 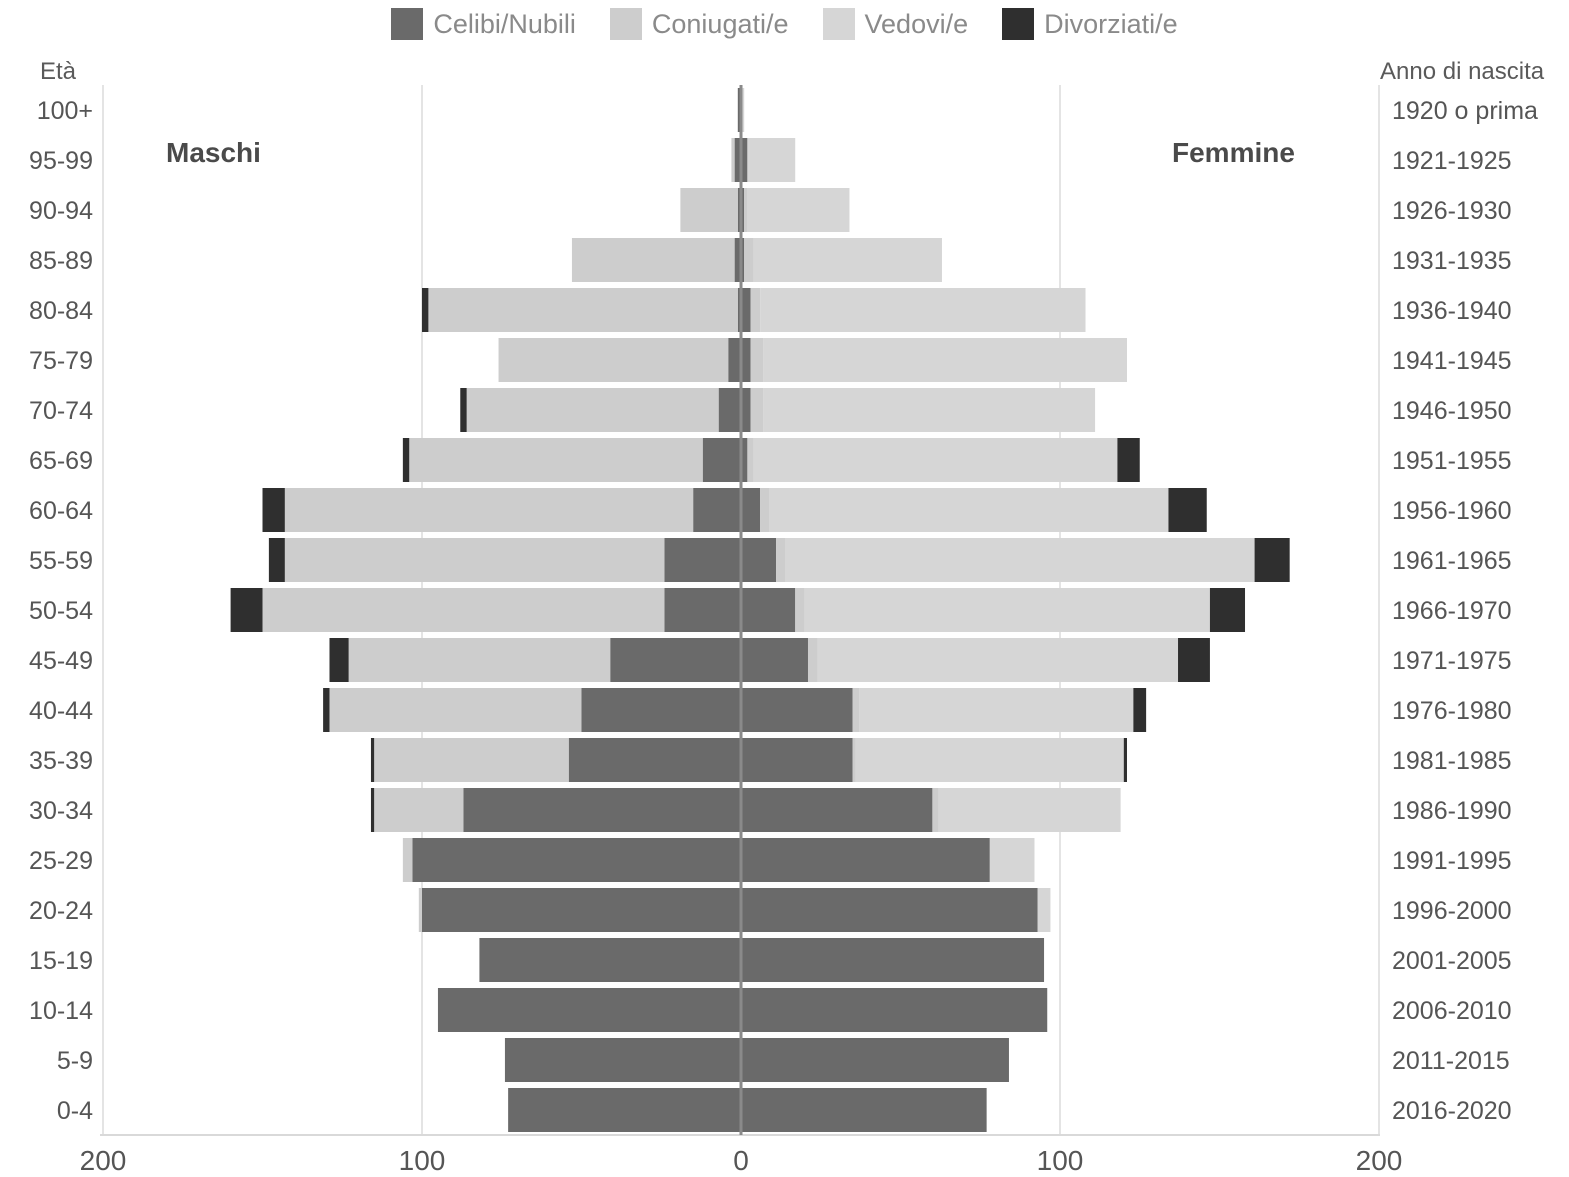 What do you see at coordinates (61, 861) in the screenshot?
I see `age-group-label: 25-29` at bounding box center [61, 861].